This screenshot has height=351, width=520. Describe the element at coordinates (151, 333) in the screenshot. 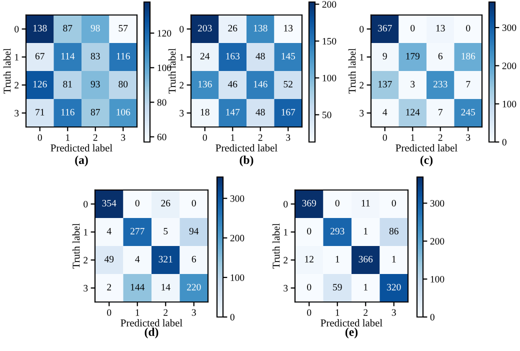

I see `text: (d)` at that location.